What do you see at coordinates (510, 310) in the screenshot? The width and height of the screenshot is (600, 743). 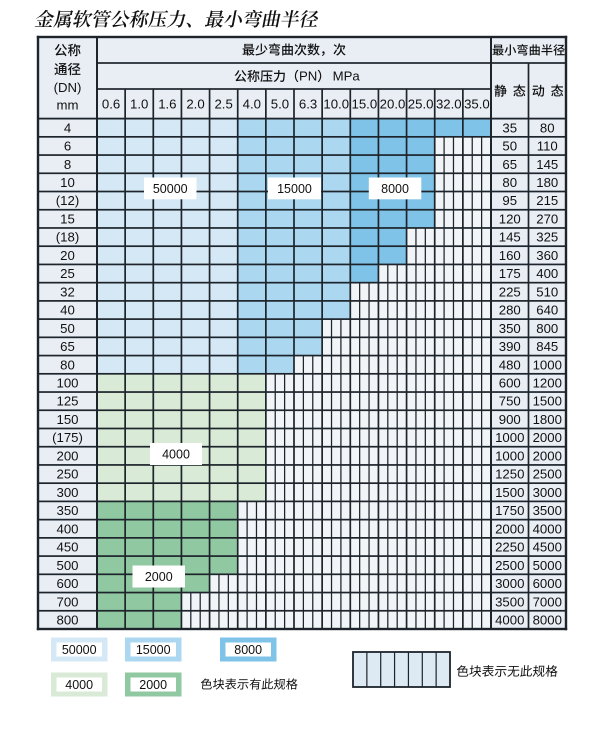 I see `svg-text: 280` at bounding box center [510, 310].